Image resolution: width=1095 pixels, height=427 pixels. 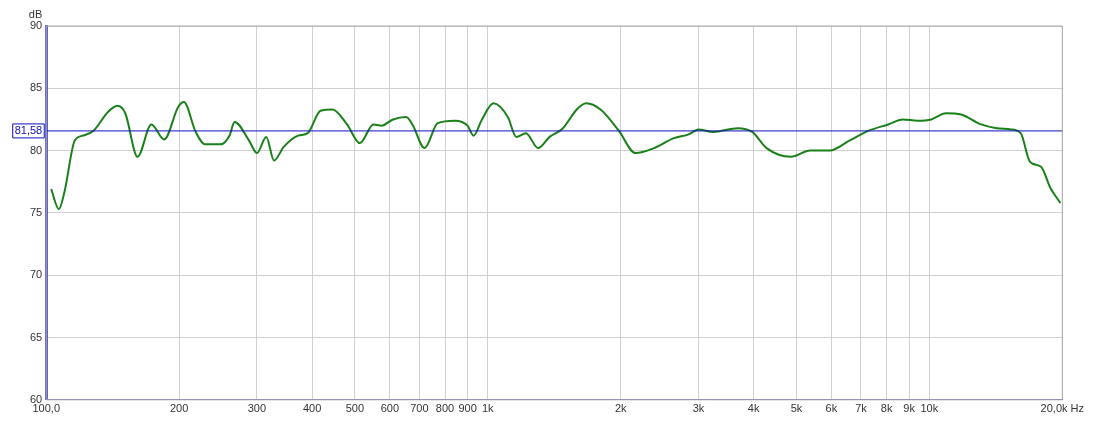 What do you see at coordinates (36, 211) in the screenshot?
I see `y-tick-label: 75` at bounding box center [36, 211].